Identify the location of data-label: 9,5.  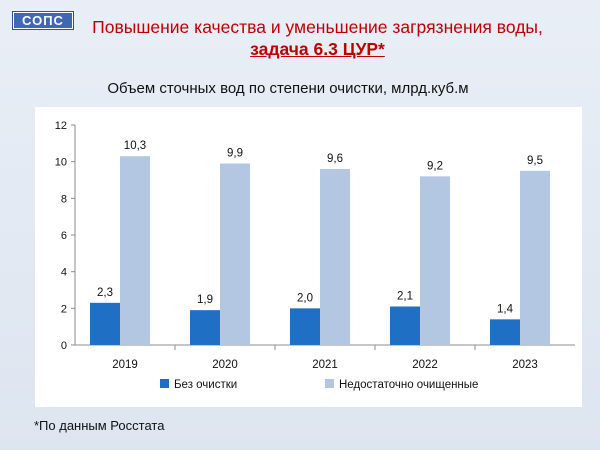
(535, 161).